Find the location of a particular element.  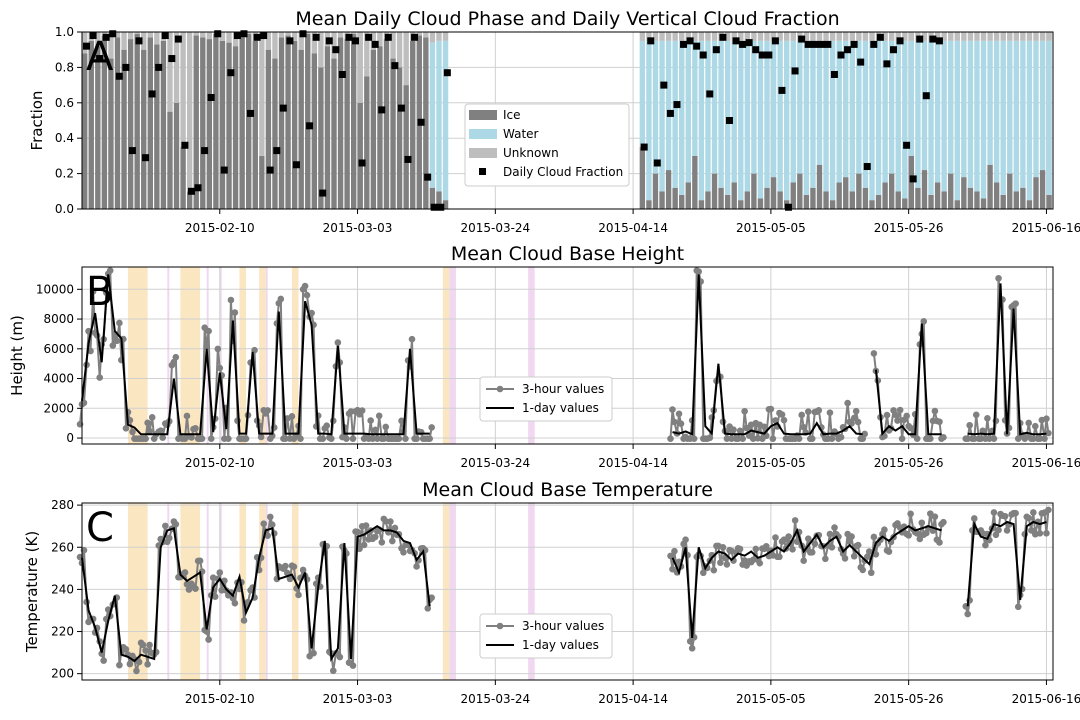

shade-orange is located at coordinates (262, 355).